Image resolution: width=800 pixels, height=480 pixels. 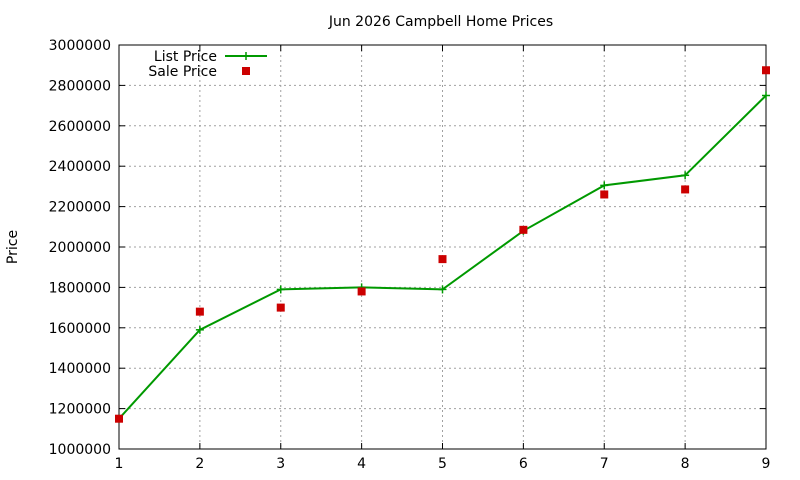 What do you see at coordinates (442, 464) in the screenshot?
I see `x-tick-label: 5` at bounding box center [442, 464].